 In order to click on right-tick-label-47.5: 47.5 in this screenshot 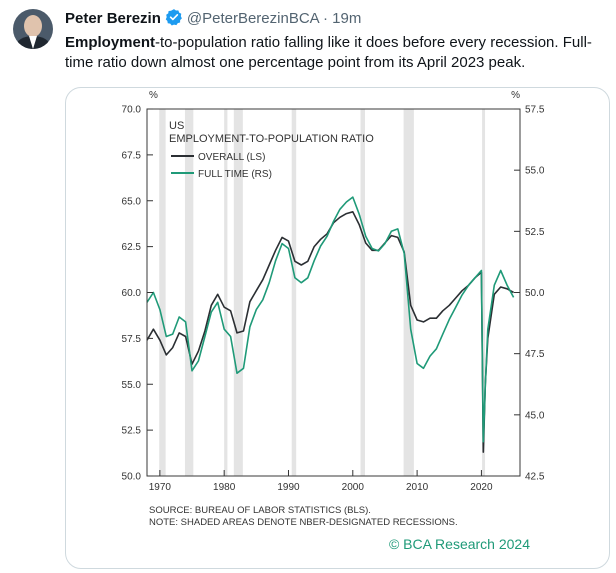, I will do `click(535, 354)`.